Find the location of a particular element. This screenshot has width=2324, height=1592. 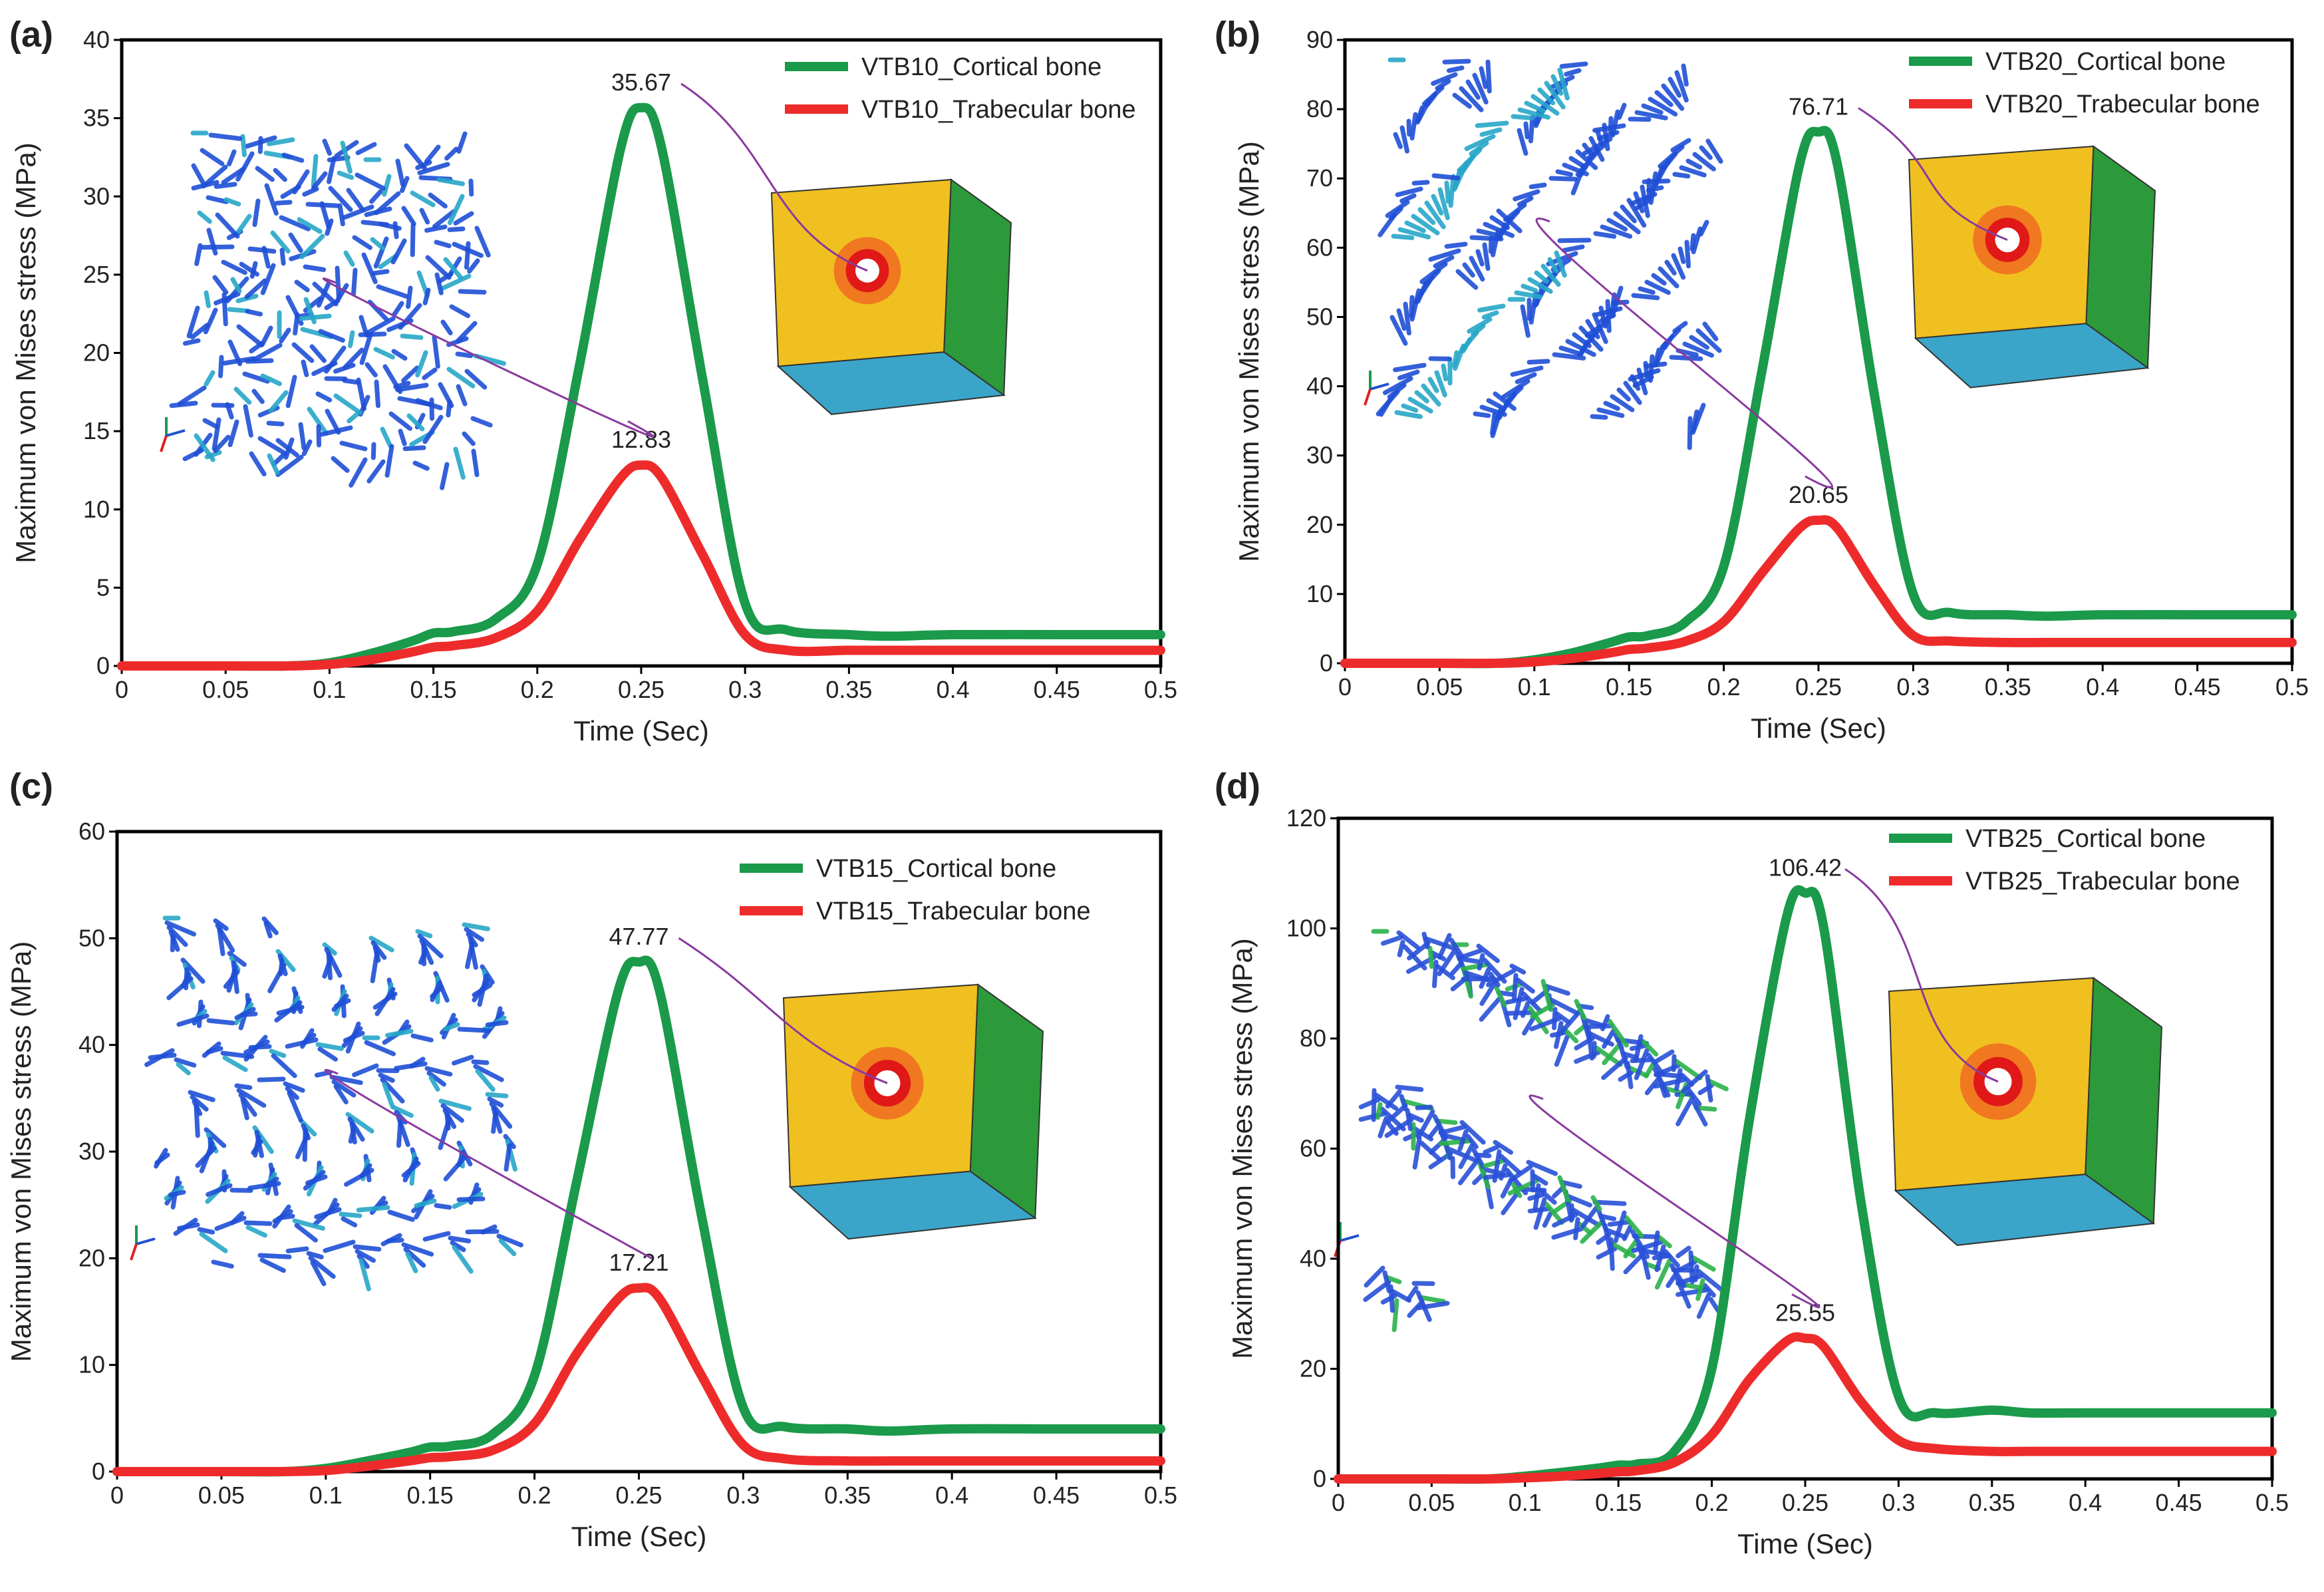

y-axis-title: Maximum von Mises stress (MPa) is located at coordinates (1248, 351).